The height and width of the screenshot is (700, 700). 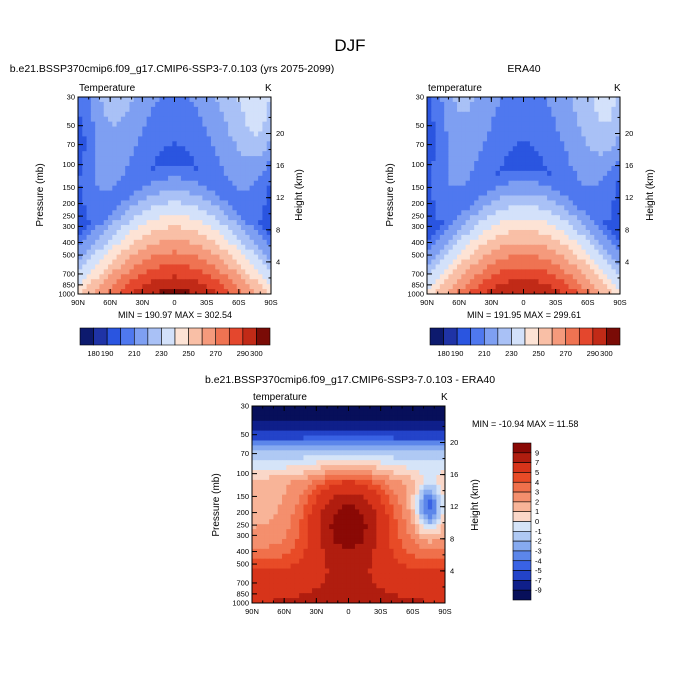 I want to click on y2-tick-label: 4, so click(x=627, y=261).